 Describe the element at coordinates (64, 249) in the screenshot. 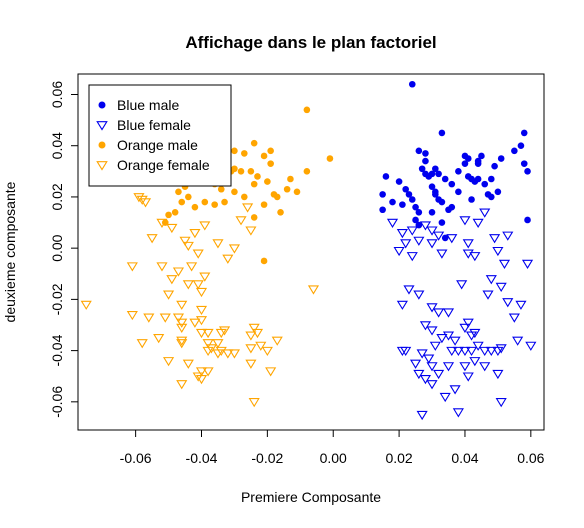

I see `y-axis: -0.06 -0.04 -0.02 0.00 0.02 0.04 0.06` at that location.